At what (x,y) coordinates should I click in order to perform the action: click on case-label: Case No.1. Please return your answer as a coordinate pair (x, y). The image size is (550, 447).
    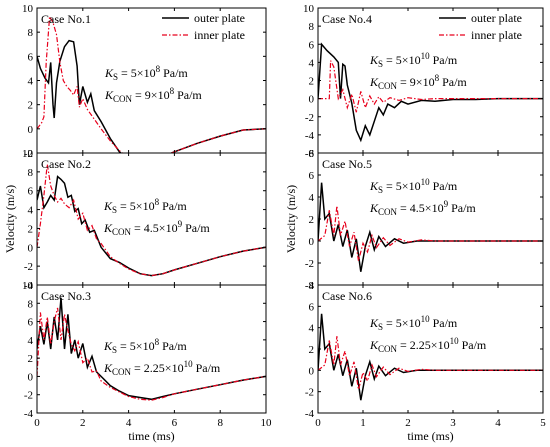
    Looking at the image, I should click on (66, 19).